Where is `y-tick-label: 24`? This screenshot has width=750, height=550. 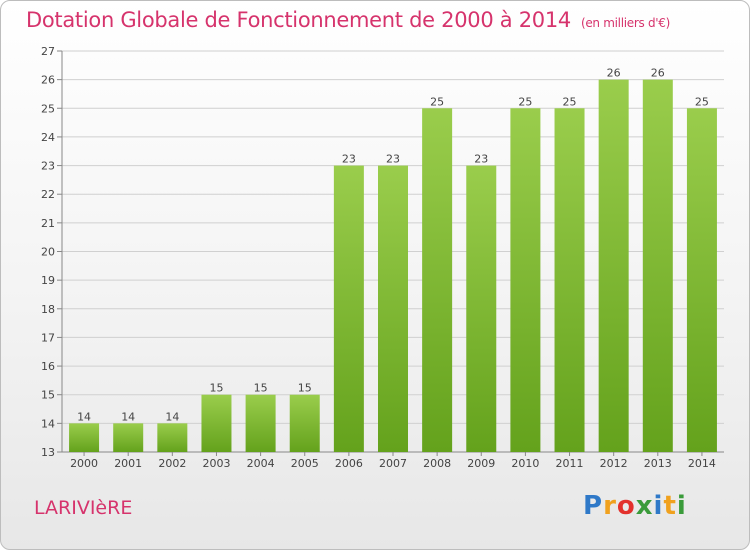
y-tick-label: 24 is located at coordinates (48, 137).